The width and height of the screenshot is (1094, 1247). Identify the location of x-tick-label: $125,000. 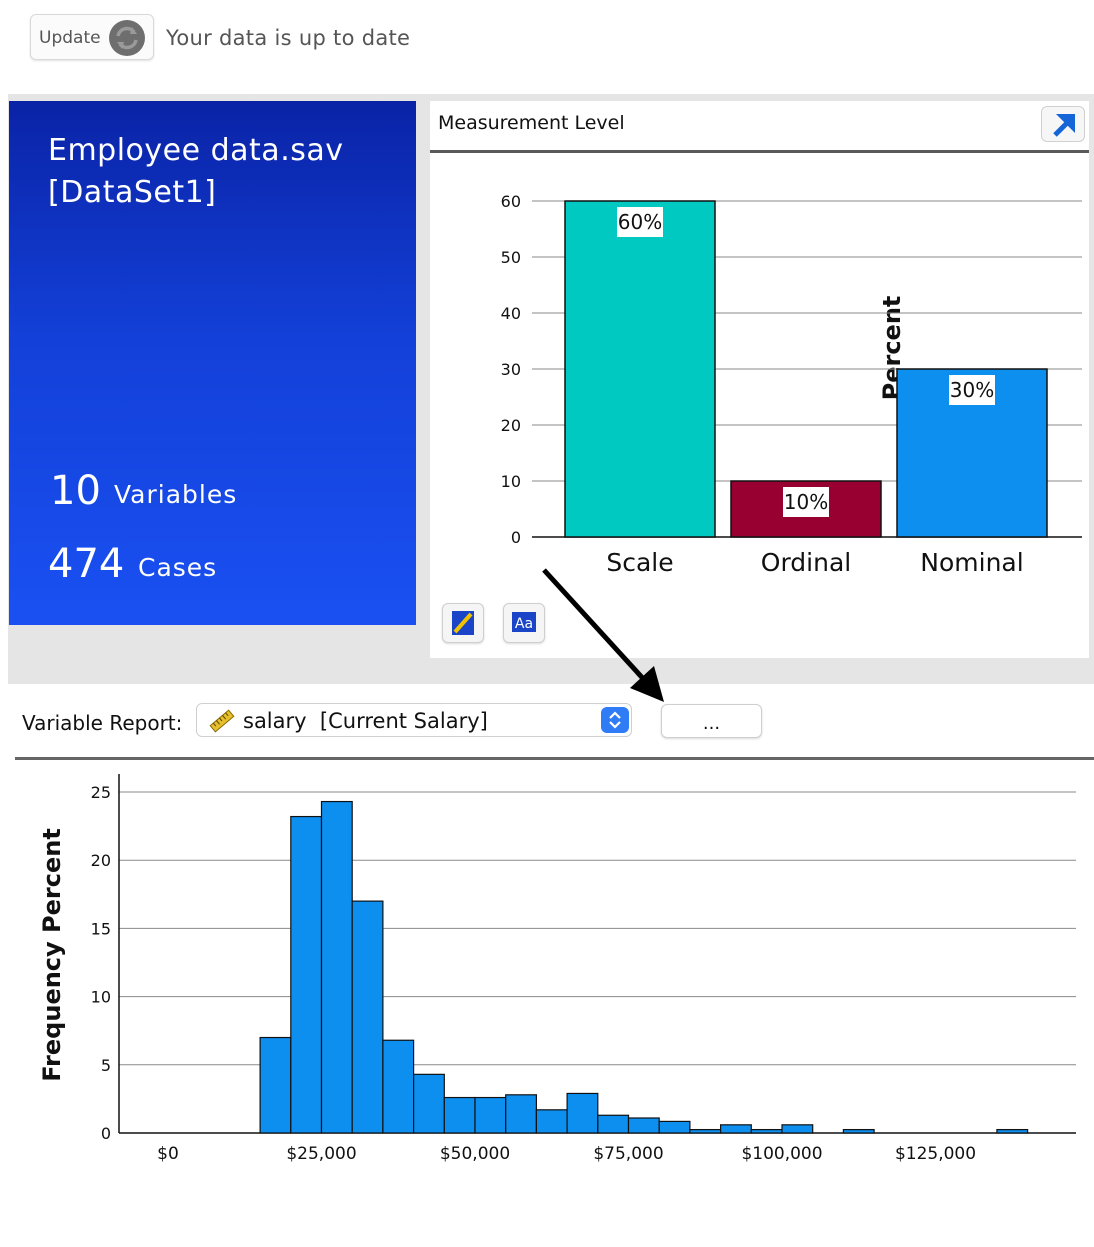
(935, 1154).